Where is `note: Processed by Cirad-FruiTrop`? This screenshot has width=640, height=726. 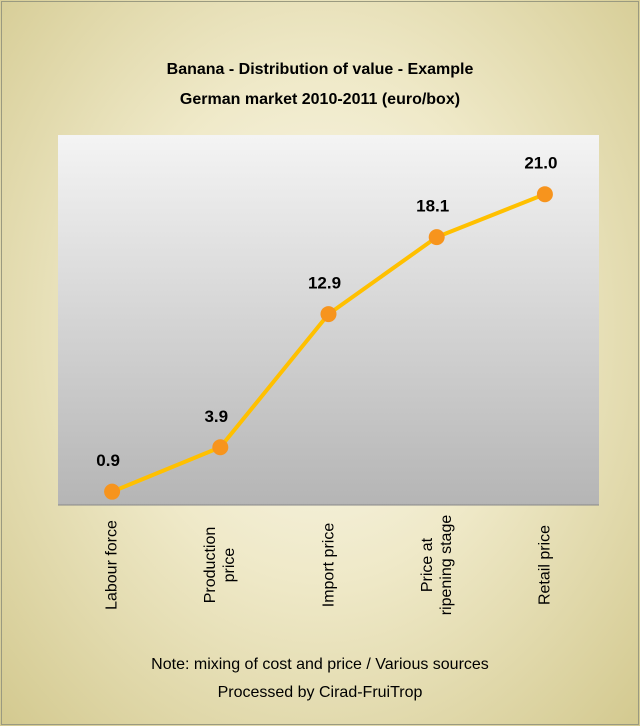 note: Processed by Cirad-FruiTrop is located at coordinates (320, 692).